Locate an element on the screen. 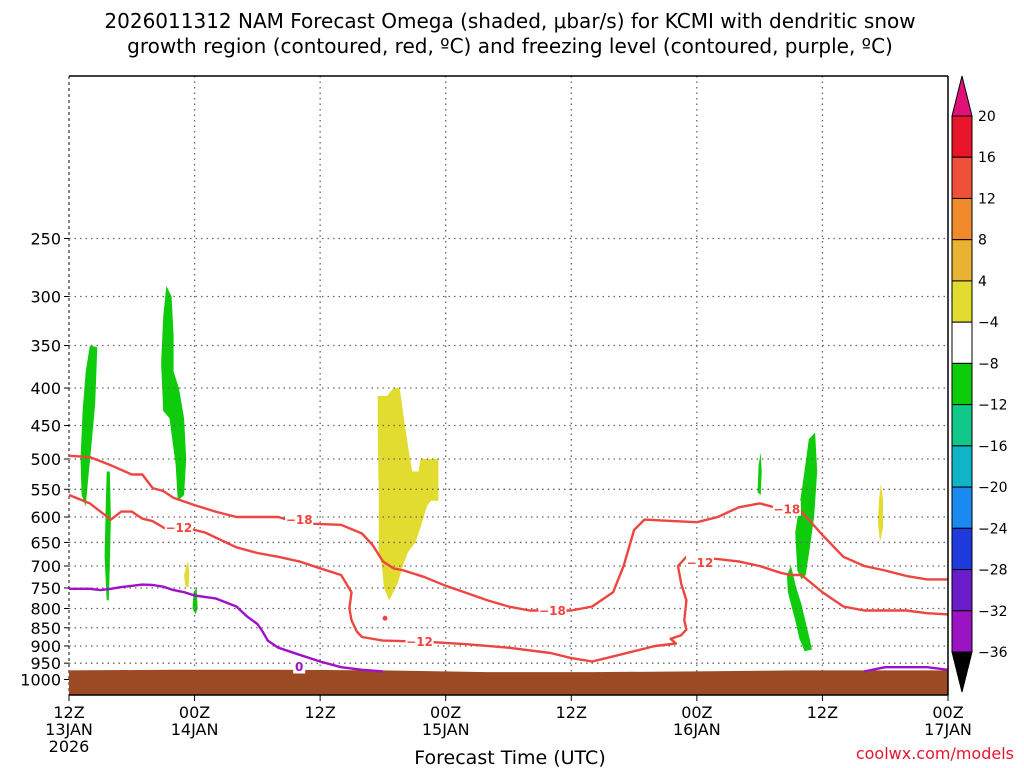 The height and width of the screenshot is (768, 1024). y-tick-label-950: 950 is located at coordinates (45, 663).